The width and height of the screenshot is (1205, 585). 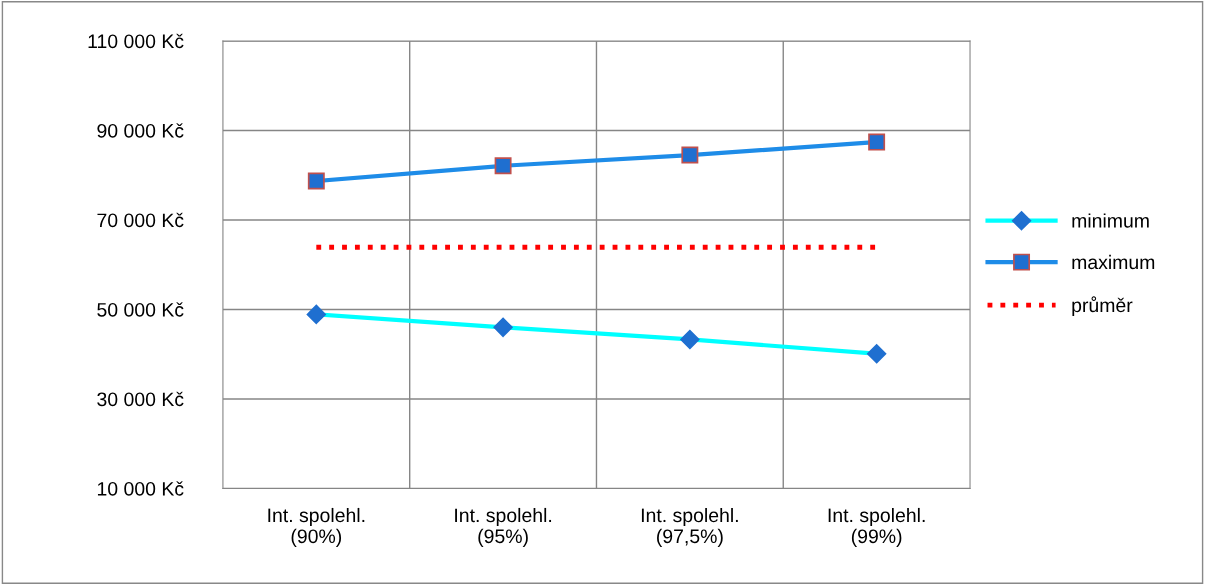 What do you see at coordinates (1110, 220) in the screenshot?
I see `legend-label: minimum` at bounding box center [1110, 220].